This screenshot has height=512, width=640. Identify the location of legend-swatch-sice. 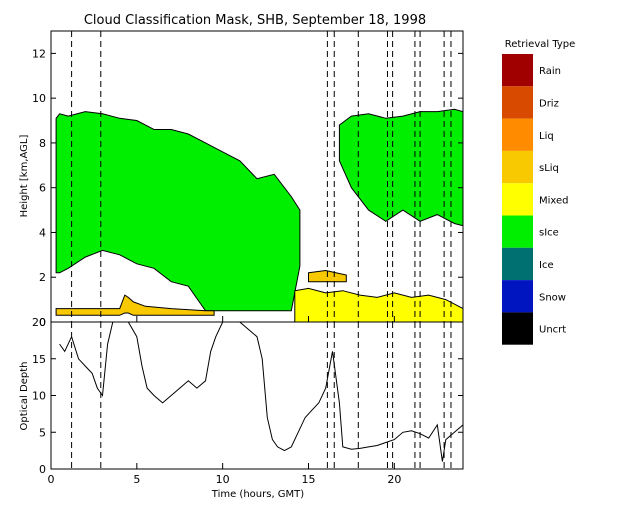
(517, 231).